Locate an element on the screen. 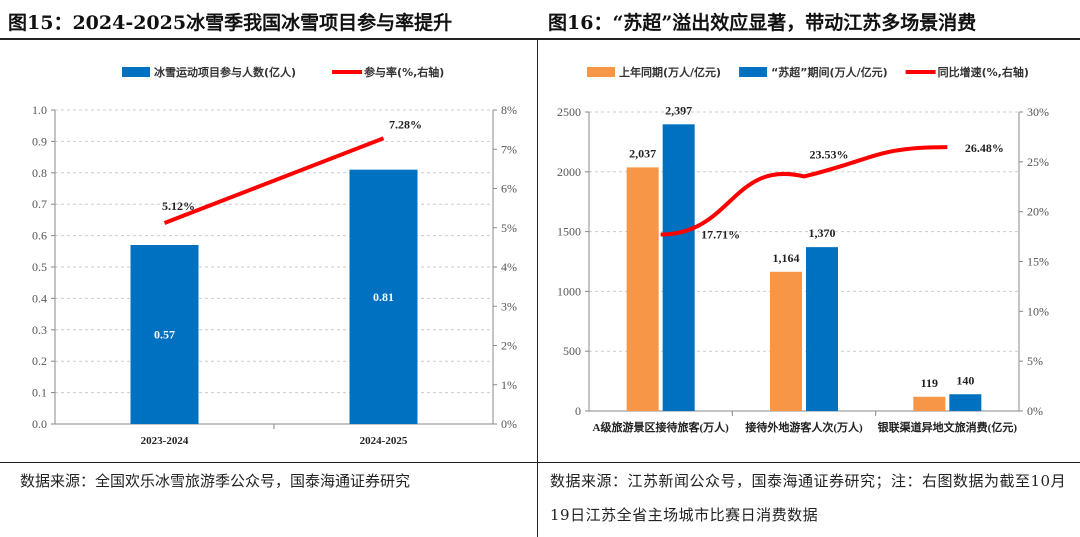 The image size is (1080, 537). y2-tick-label: 6% is located at coordinates (509, 189).